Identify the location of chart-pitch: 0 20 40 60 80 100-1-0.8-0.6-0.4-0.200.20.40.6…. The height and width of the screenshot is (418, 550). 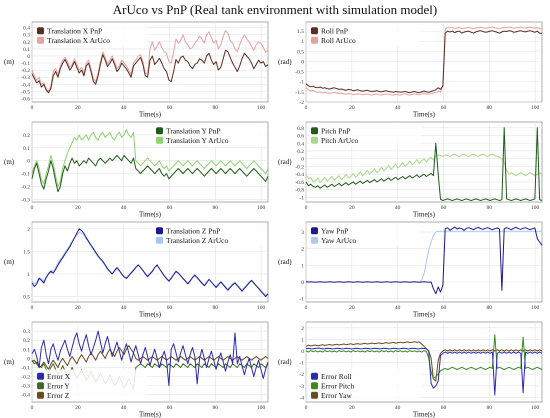
(410, 169).